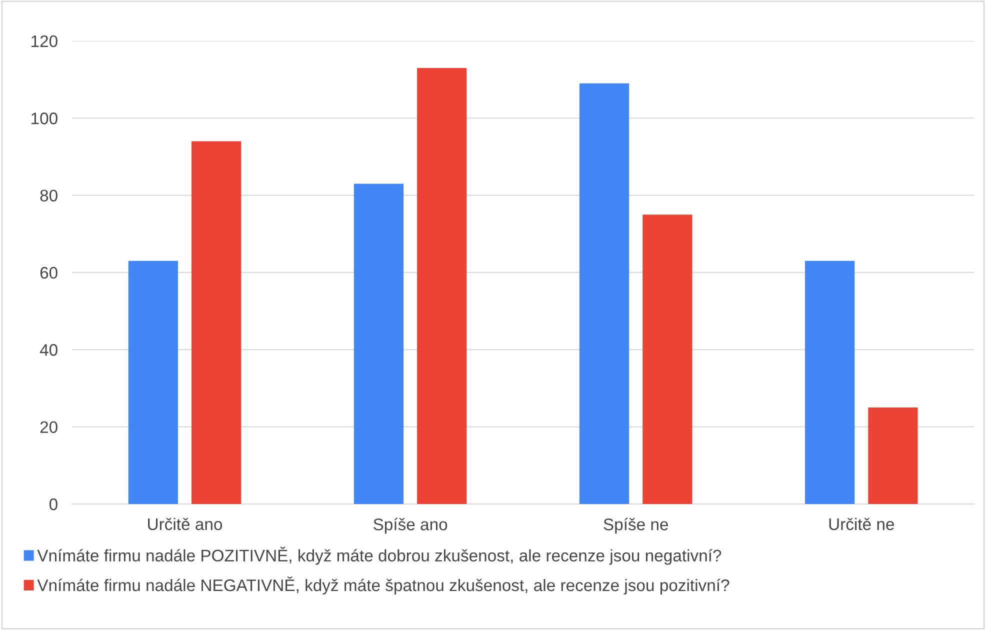 The width and height of the screenshot is (986, 630). Describe the element at coordinates (49, 272) in the screenshot. I see `y-tick-label: 60` at that location.